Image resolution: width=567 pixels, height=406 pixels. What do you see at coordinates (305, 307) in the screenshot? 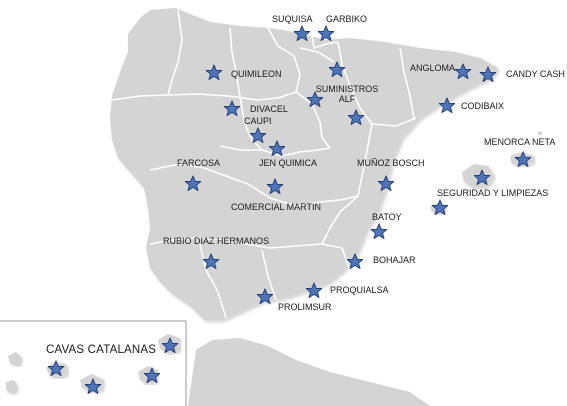
I see `label-prolimsur: PROLIMSUR` at bounding box center [305, 307].